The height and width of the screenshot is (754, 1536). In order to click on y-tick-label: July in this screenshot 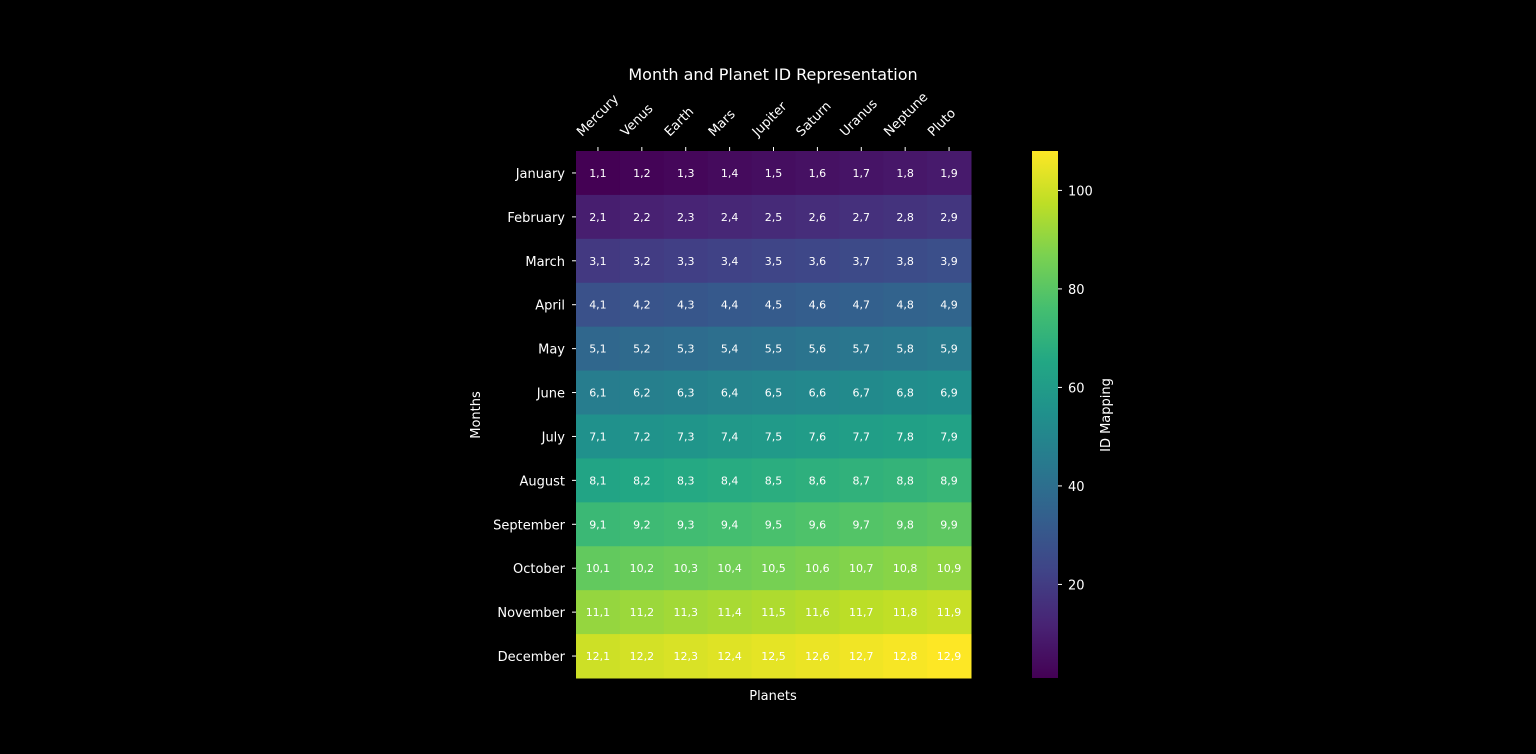, I will do `click(553, 437)`.